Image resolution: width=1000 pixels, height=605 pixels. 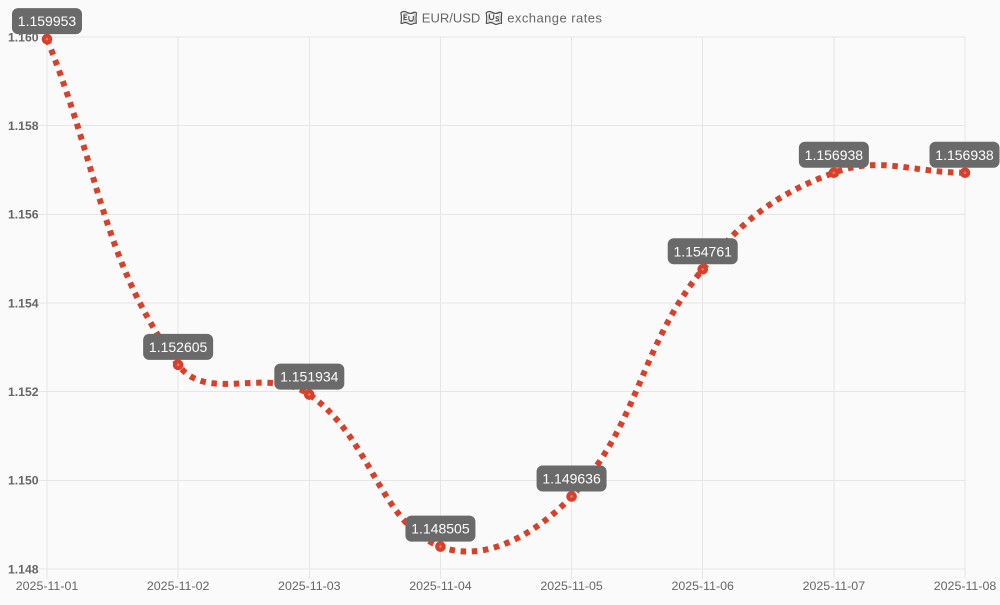 I want to click on svg-text: 1.158, so click(x=23, y=126).